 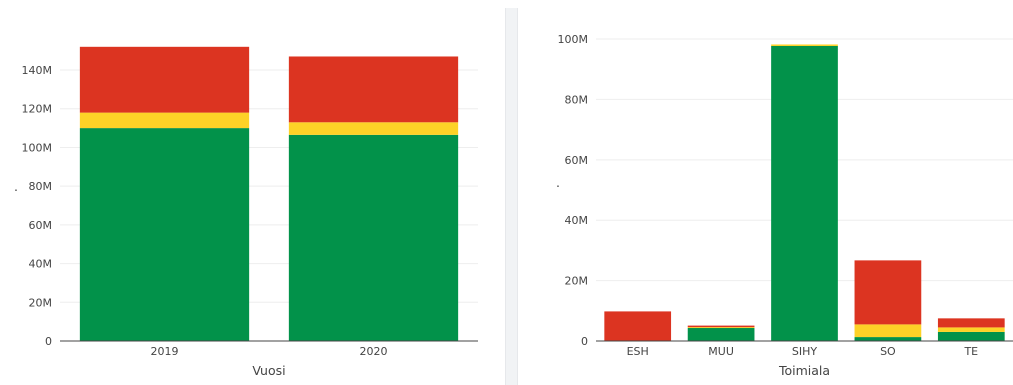 I want to click on bar-segment-red-esh, so click(x=638, y=326).